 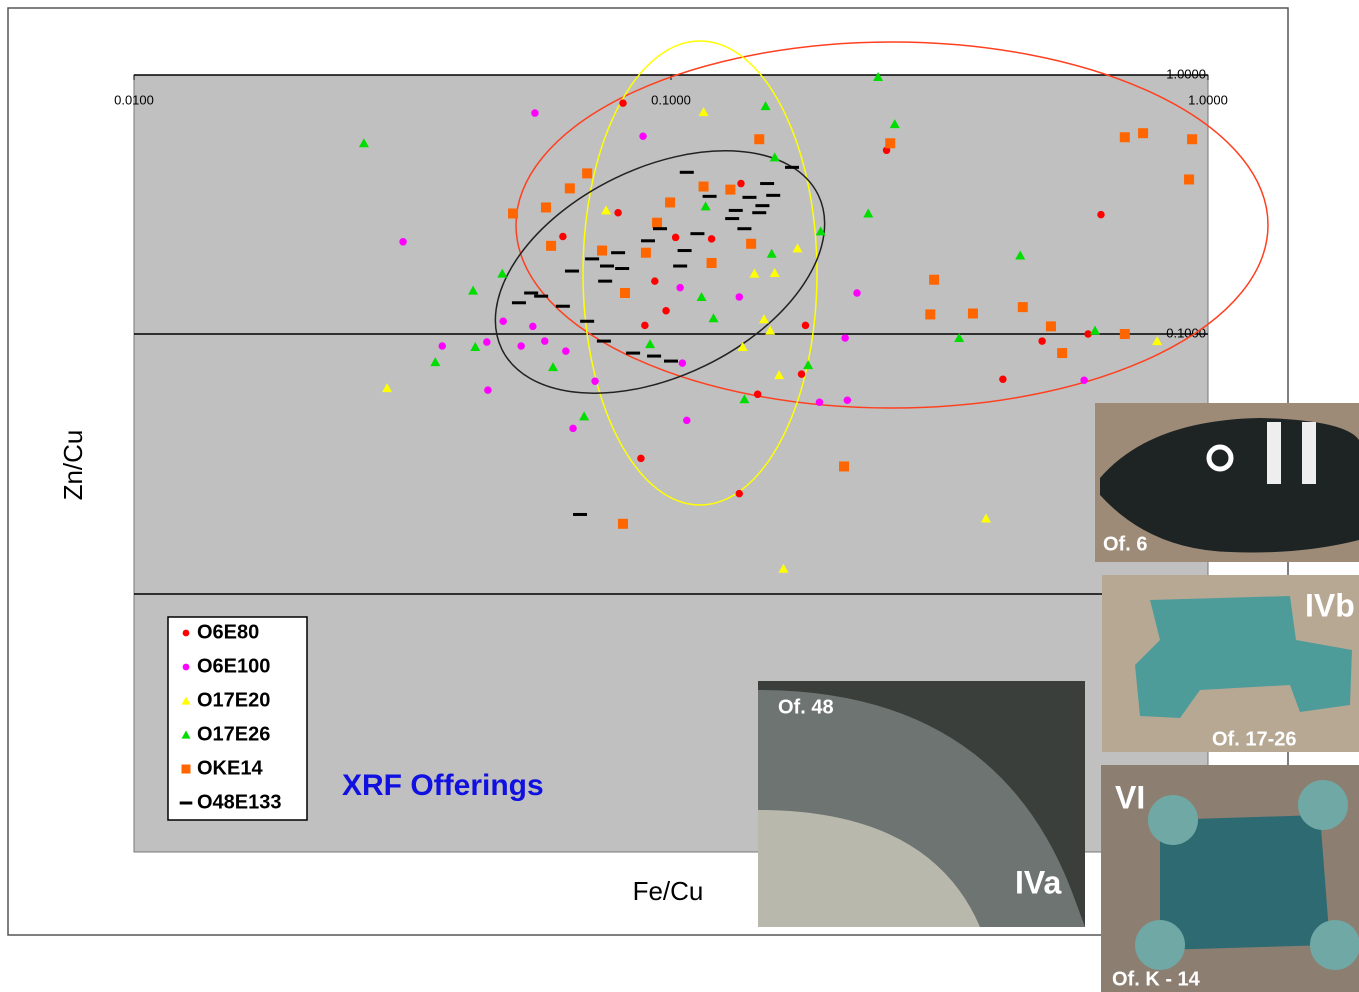 I want to click on photo: VI Of. K - 14, so click(x=1230, y=878).